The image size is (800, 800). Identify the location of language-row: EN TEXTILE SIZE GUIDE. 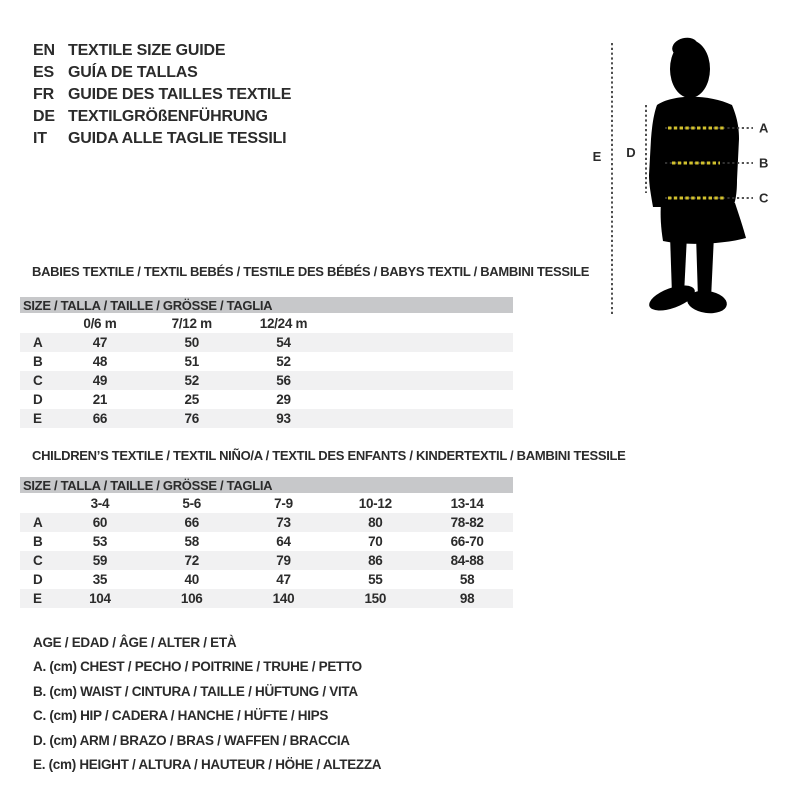
(162, 51).